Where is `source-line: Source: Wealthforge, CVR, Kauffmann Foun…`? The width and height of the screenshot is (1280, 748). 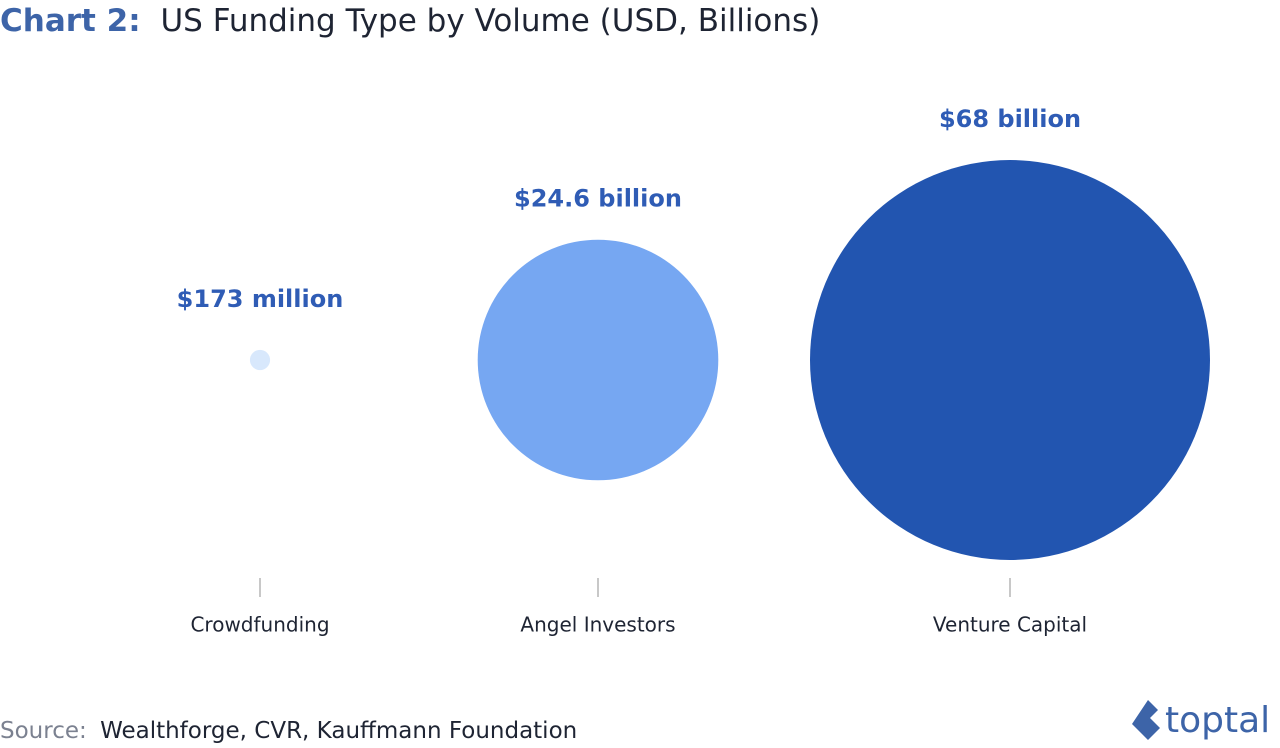 source-line: Source: Wealthforge, CVR, Kauffmann Foun… is located at coordinates (288, 731).